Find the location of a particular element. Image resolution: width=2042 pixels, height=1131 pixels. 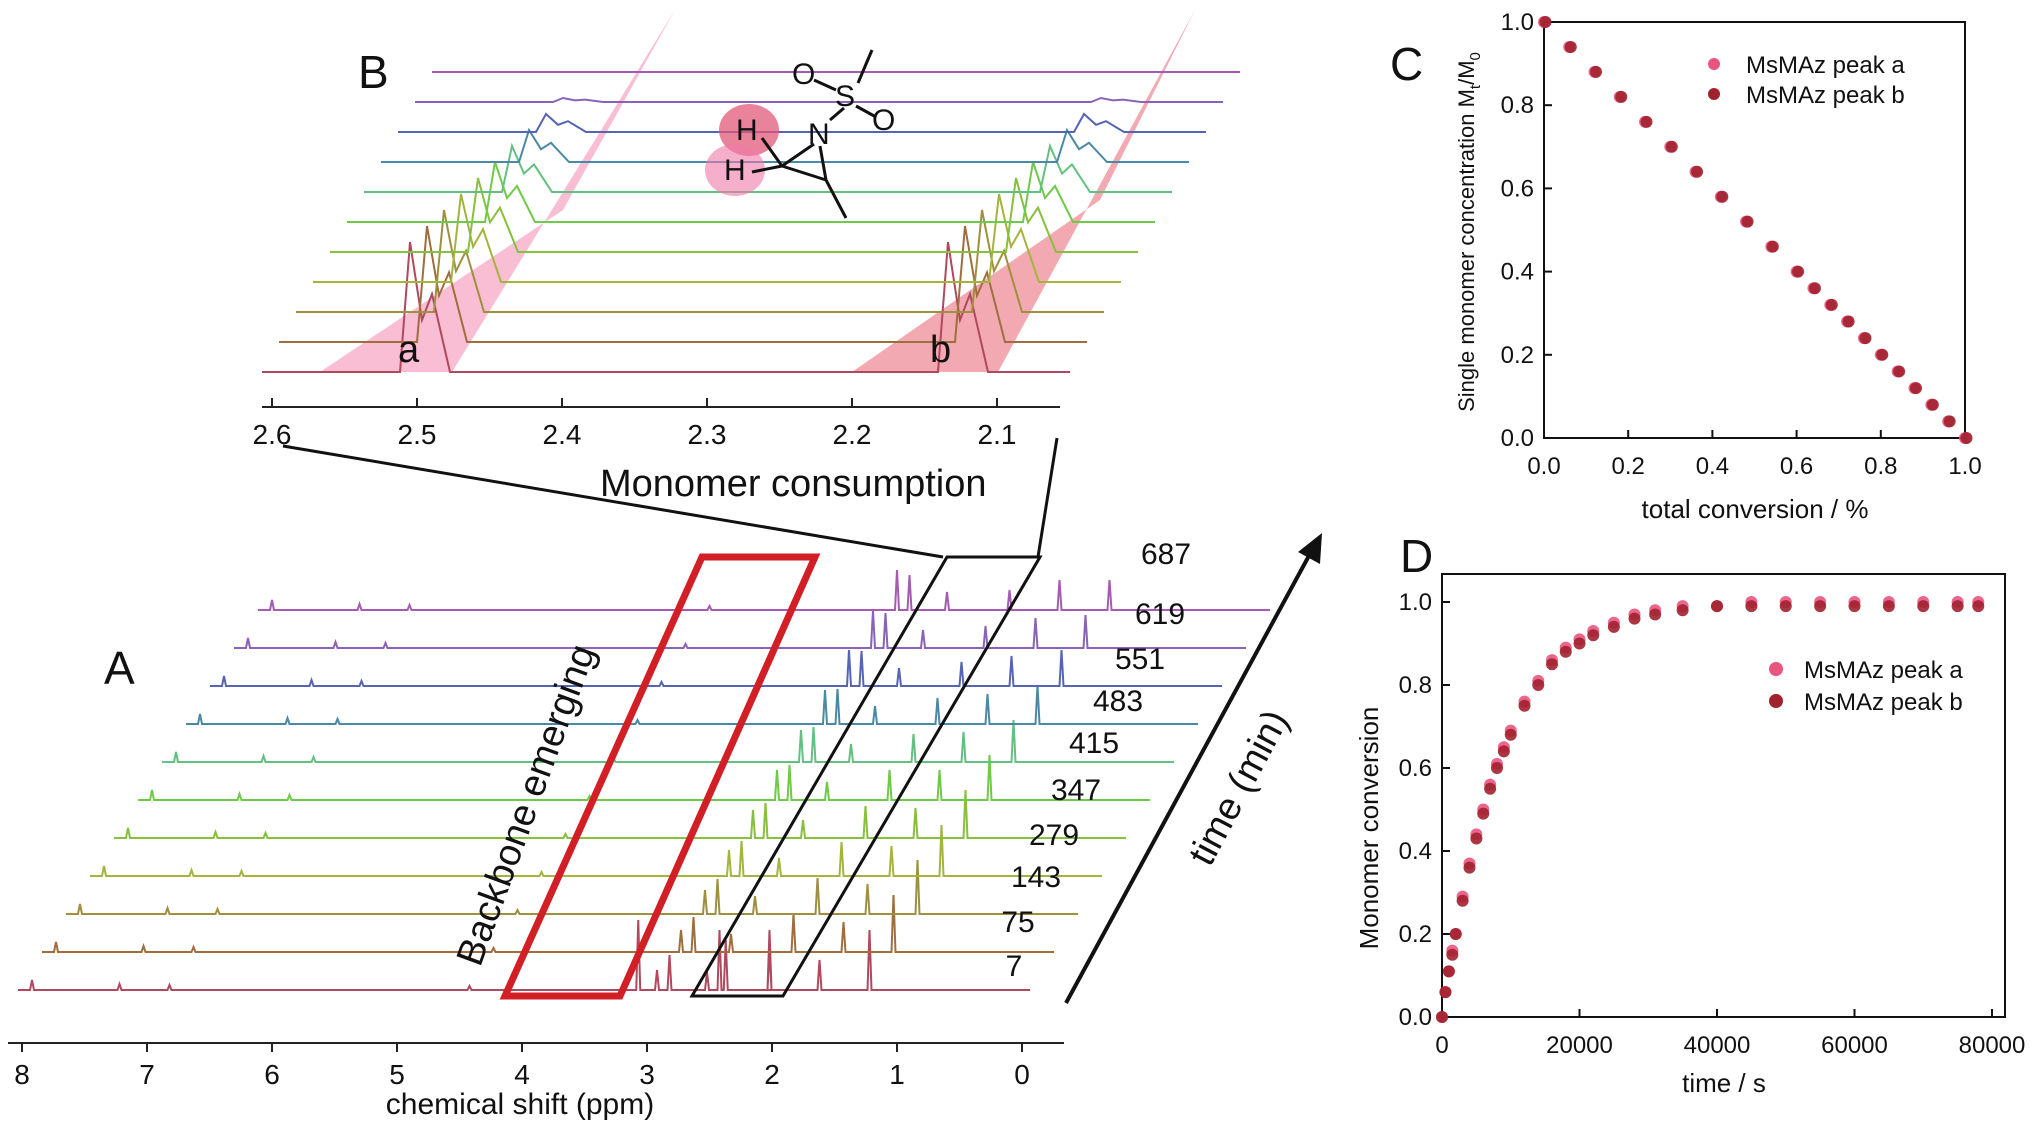

panel-c-y-label-sub2: 0 is located at coordinates (1475, 56).